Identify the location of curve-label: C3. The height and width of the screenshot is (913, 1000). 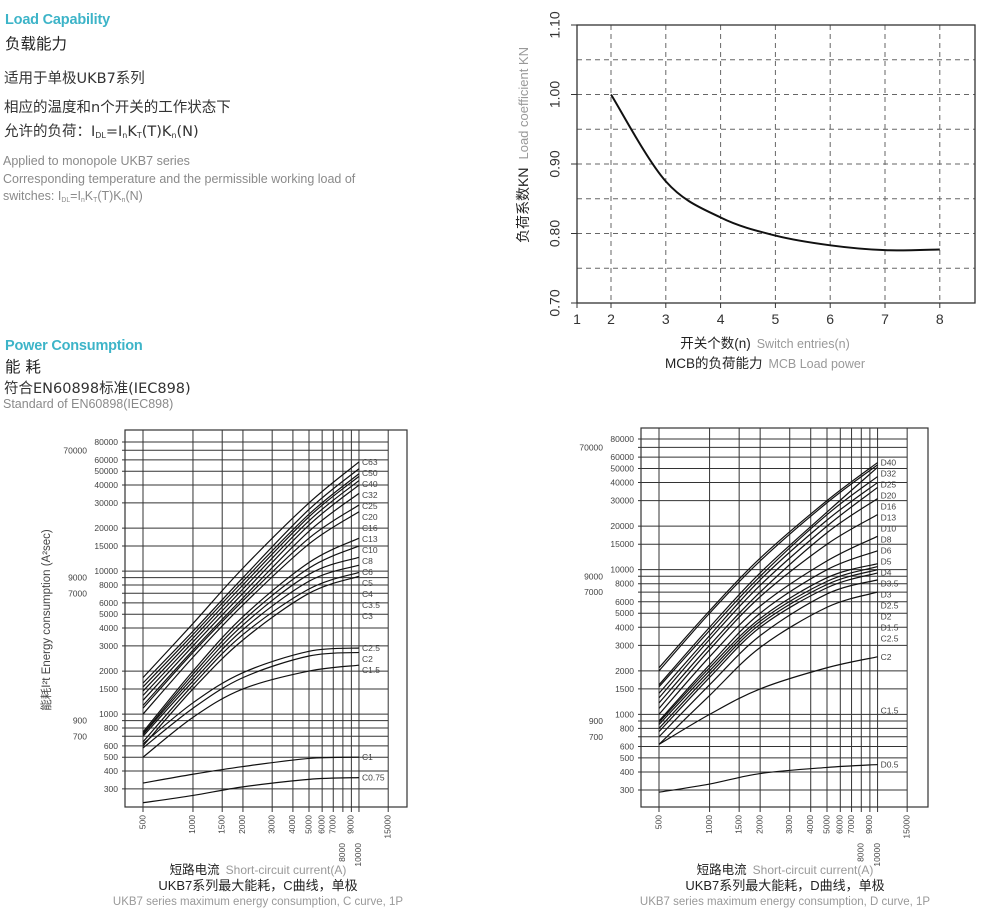
(367, 616).